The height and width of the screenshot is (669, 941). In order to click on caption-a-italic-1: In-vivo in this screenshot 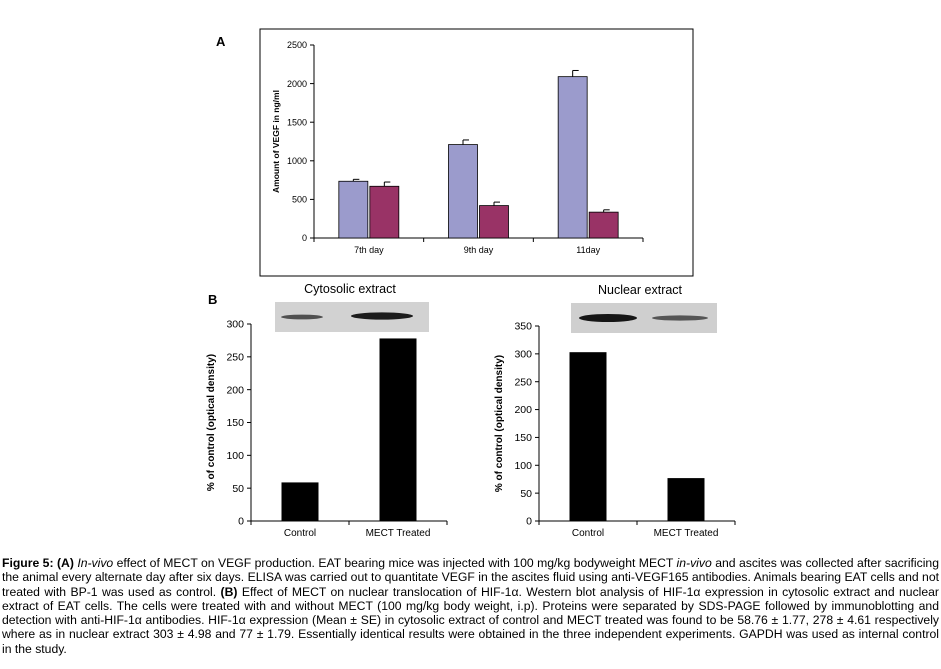, I will do `click(95, 563)`.